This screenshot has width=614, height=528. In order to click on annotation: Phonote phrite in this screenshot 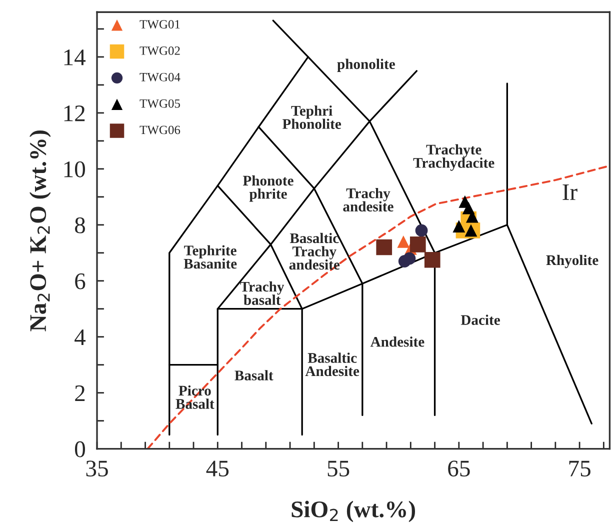, I will do `click(268, 188)`.